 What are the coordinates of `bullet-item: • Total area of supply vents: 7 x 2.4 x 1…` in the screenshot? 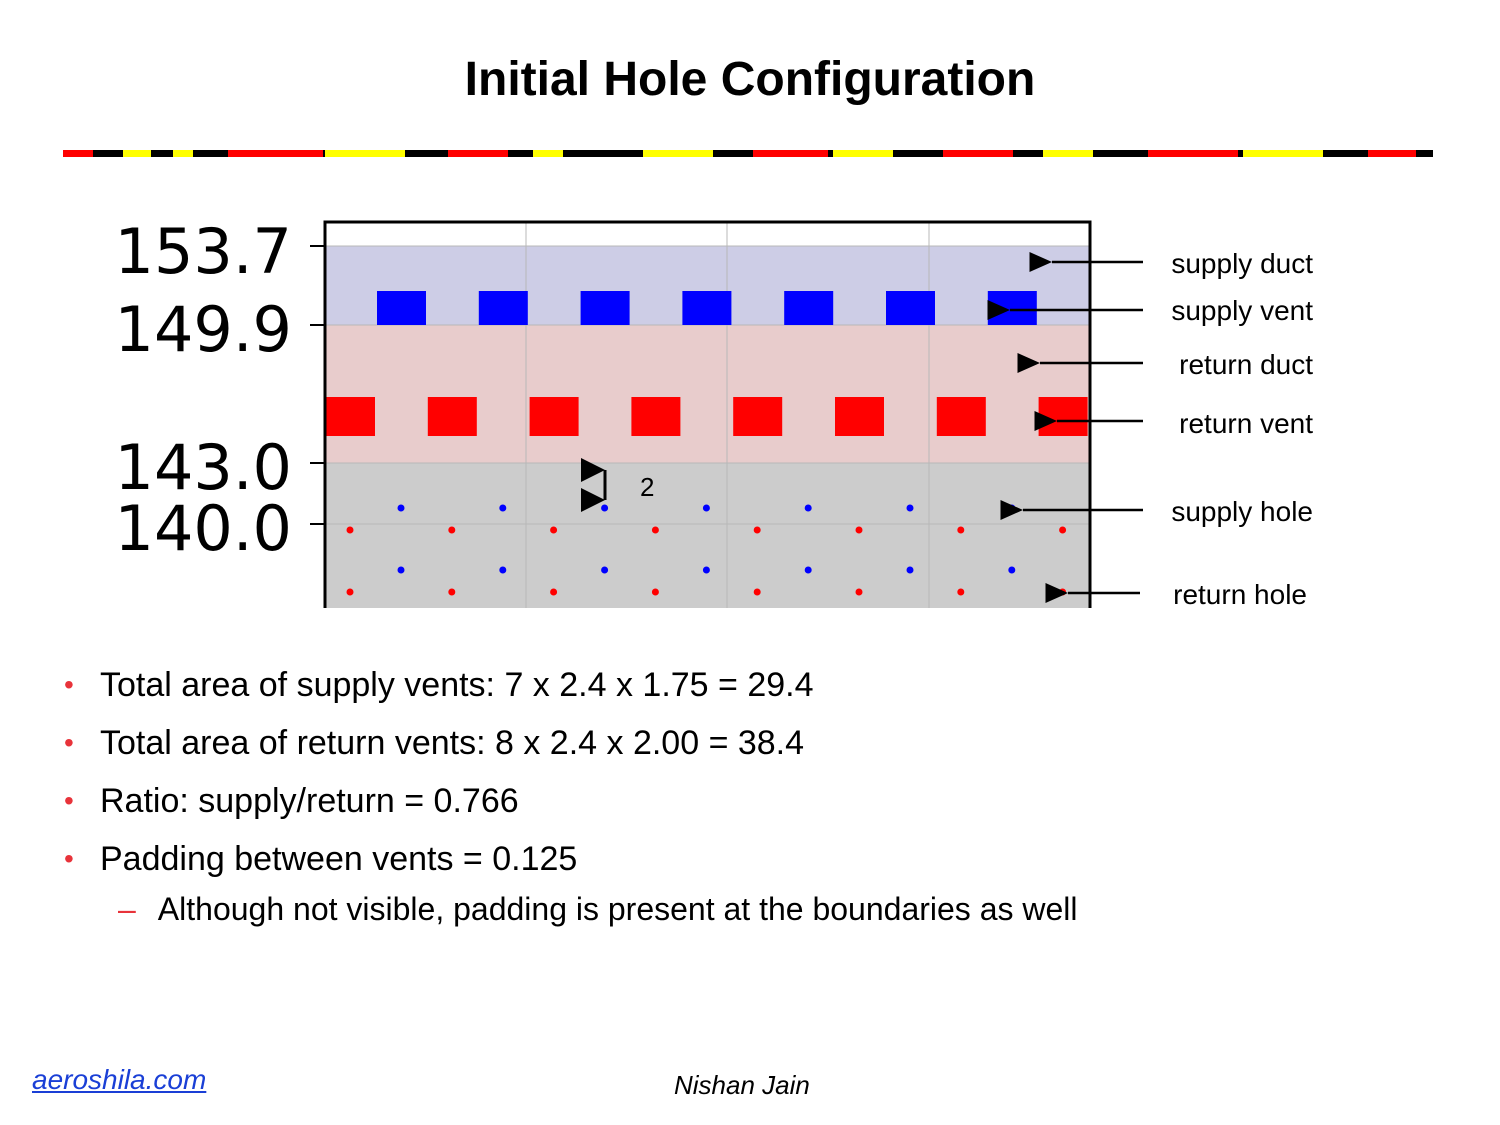 It's located at (439, 685).